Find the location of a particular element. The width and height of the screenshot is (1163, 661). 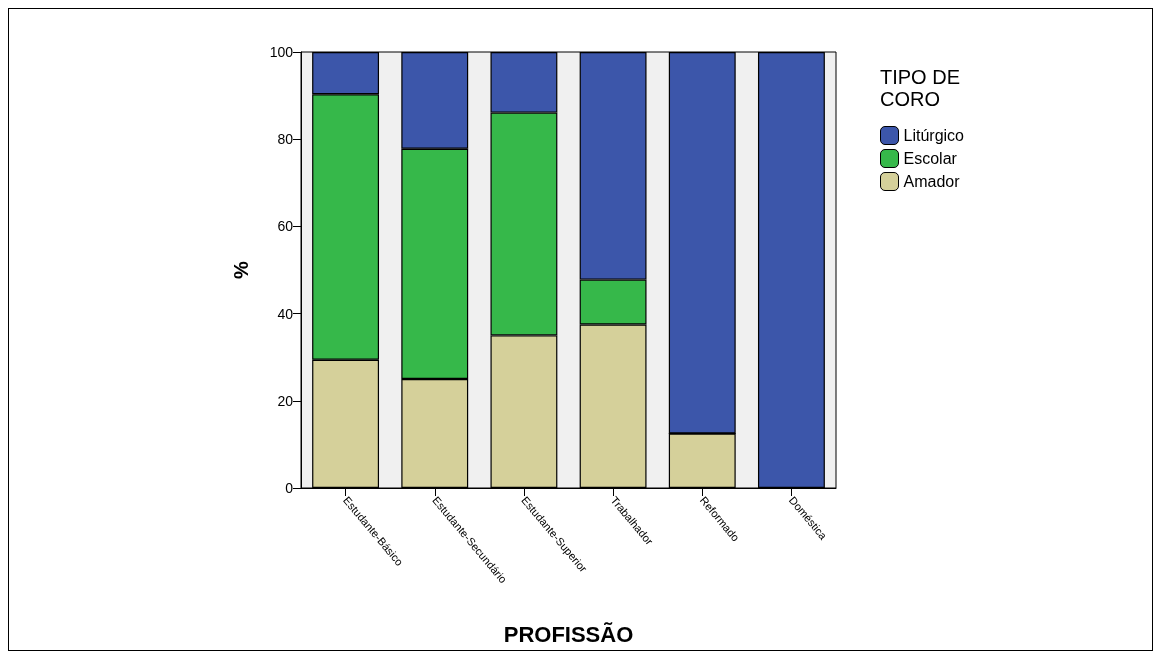

y-tick-label: 100 is located at coordinates (281, 52).